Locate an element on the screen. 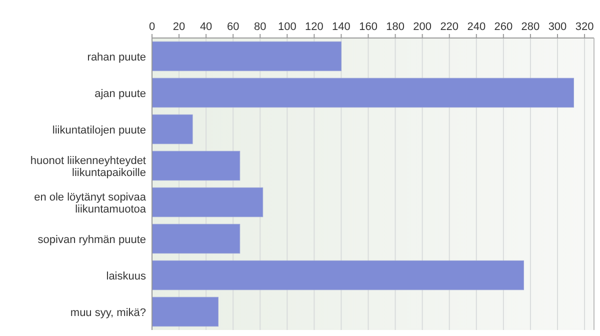  x-tick-label: 300 is located at coordinates (557, 27).